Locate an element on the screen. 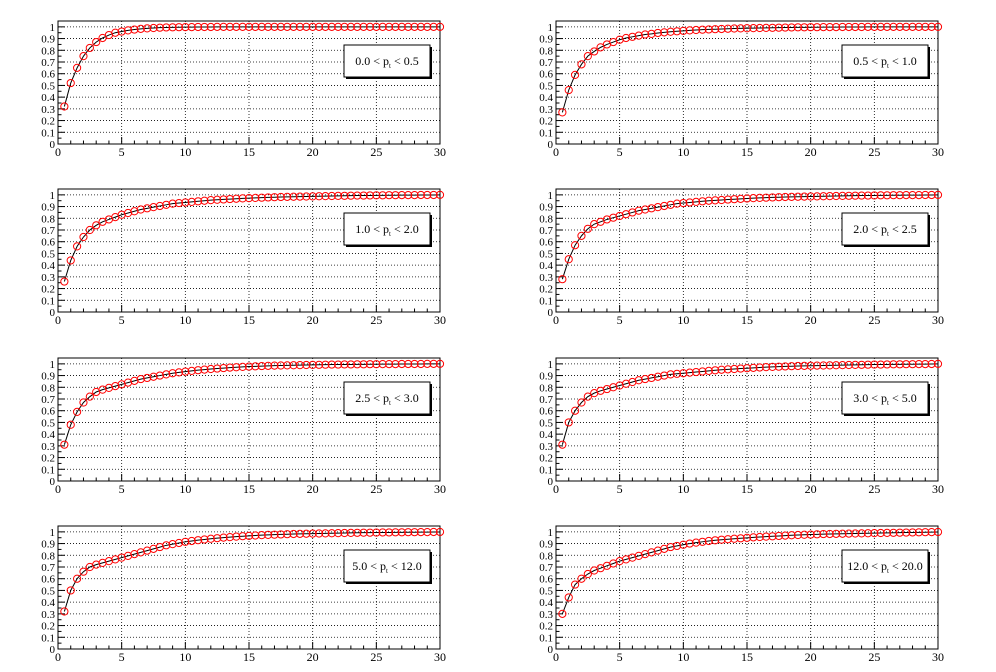  legend-box: 2.0 < pt < 2.5 is located at coordinates (885, 229).